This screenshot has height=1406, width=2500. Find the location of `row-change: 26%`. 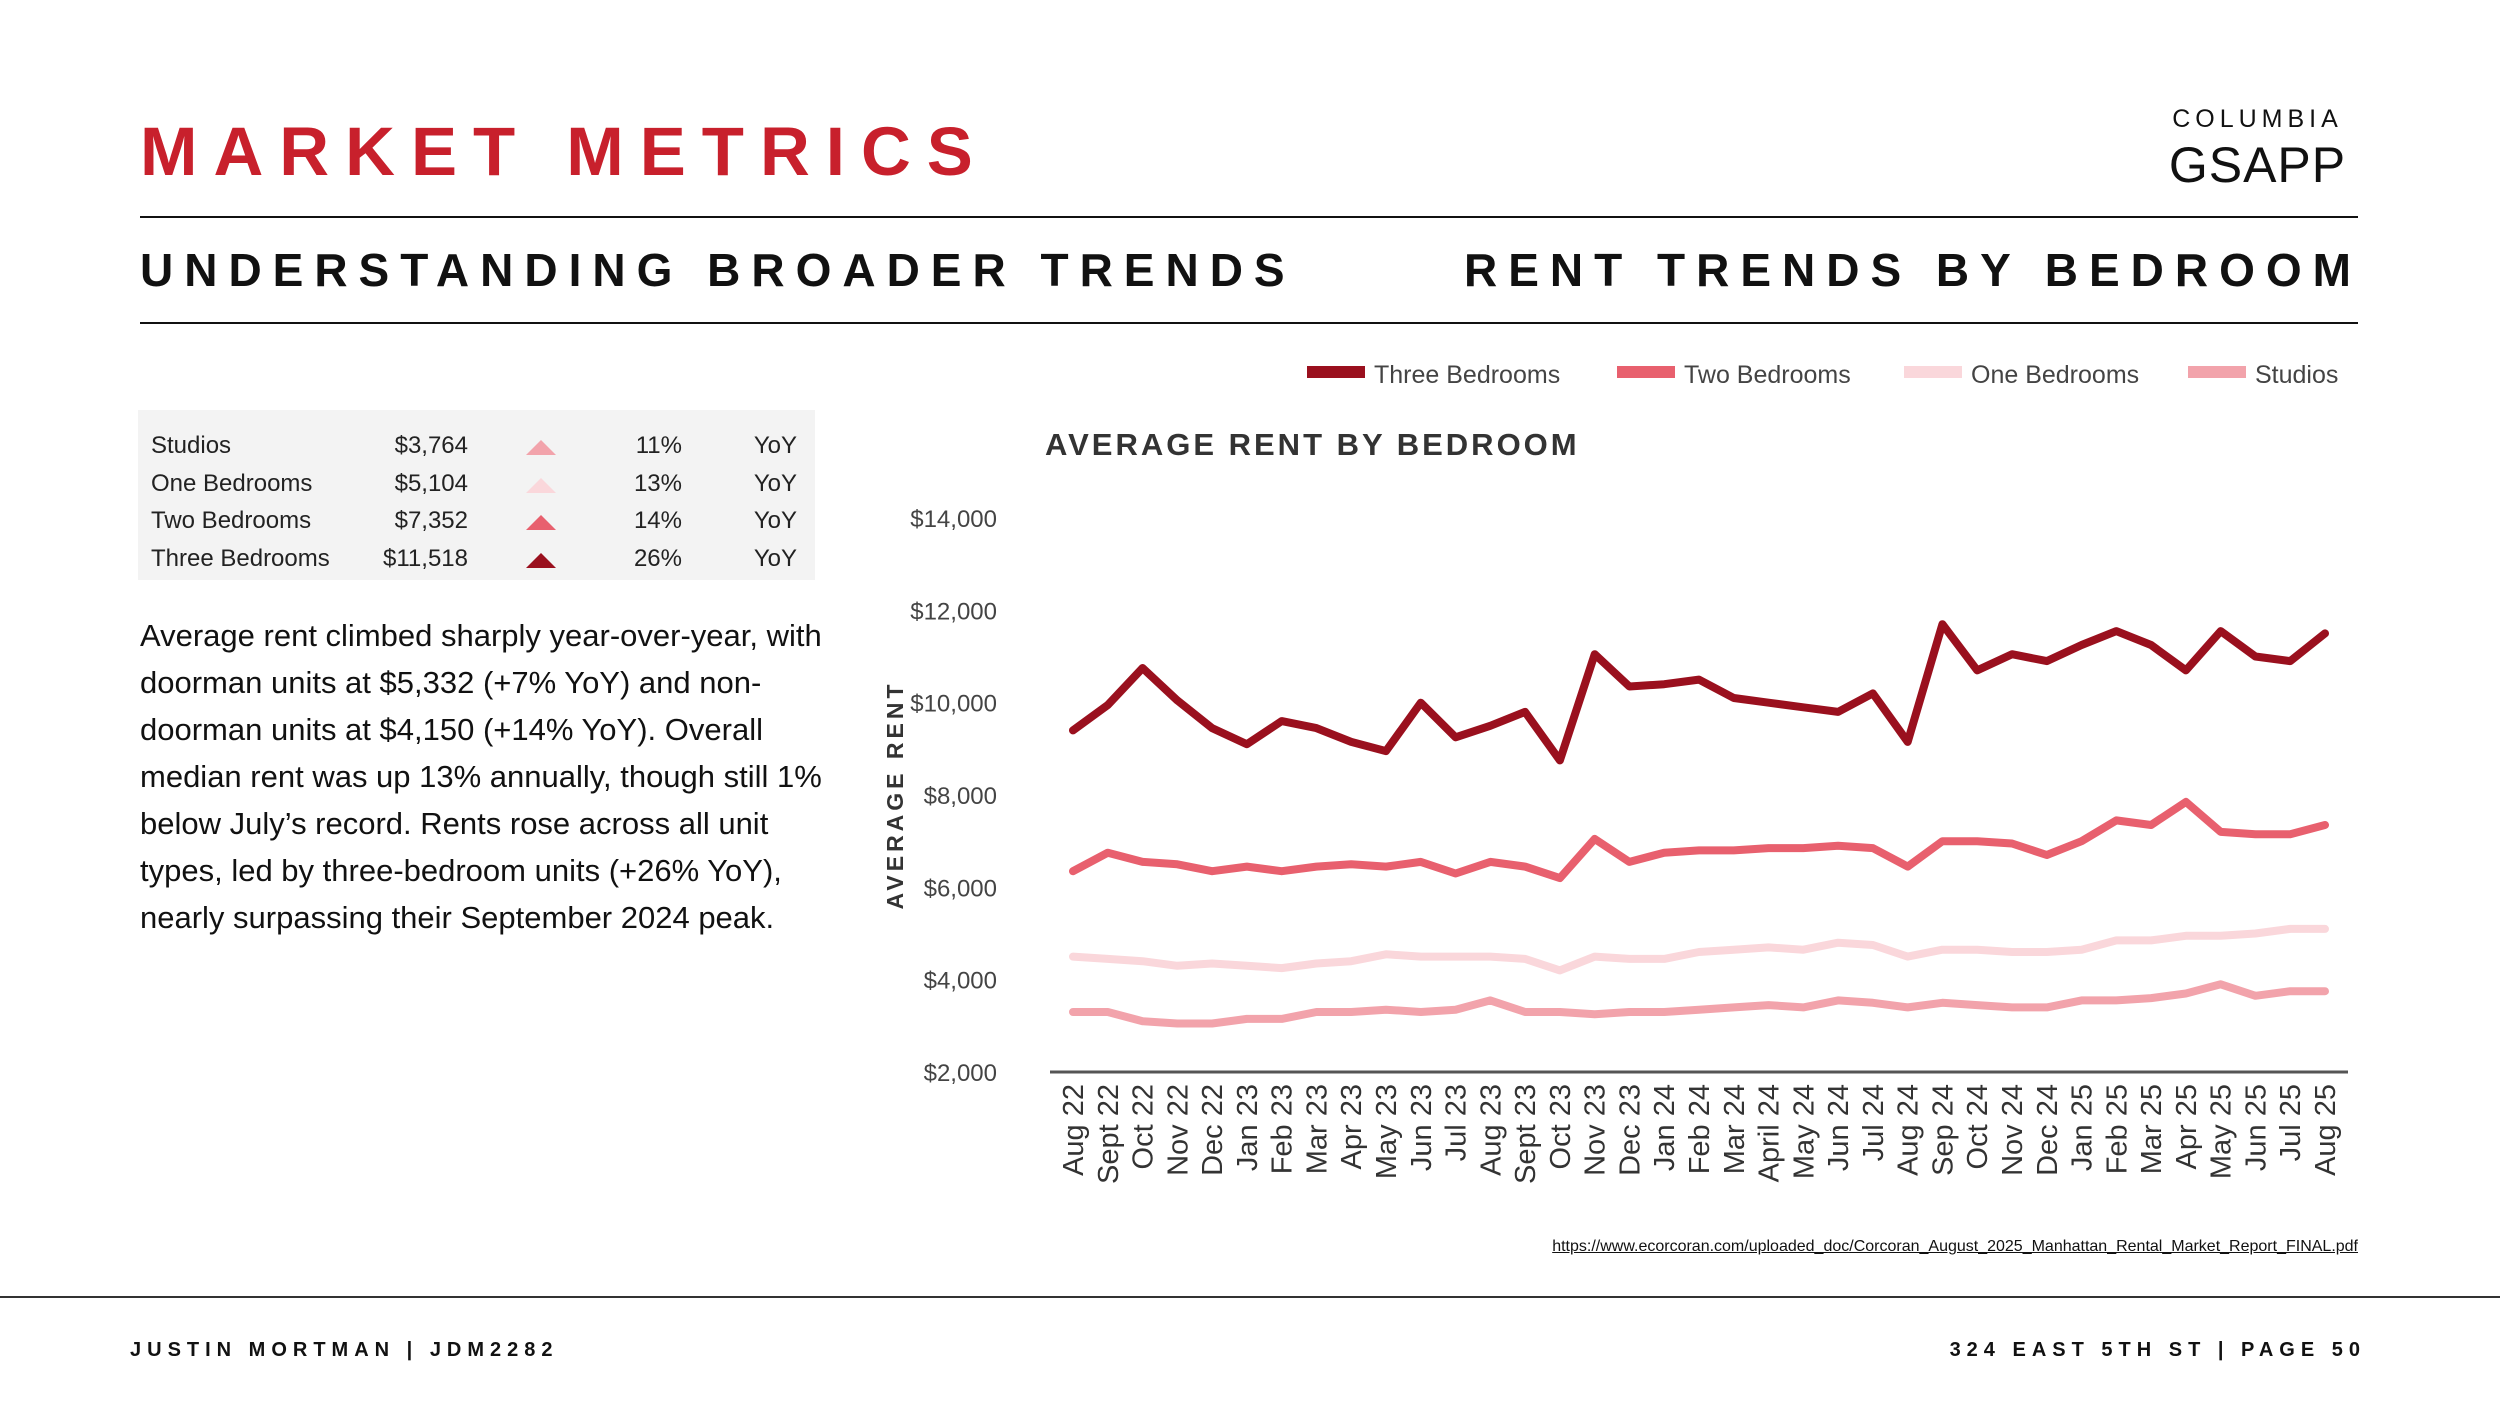

row-change: 26% is located at coordinates (657, 558).